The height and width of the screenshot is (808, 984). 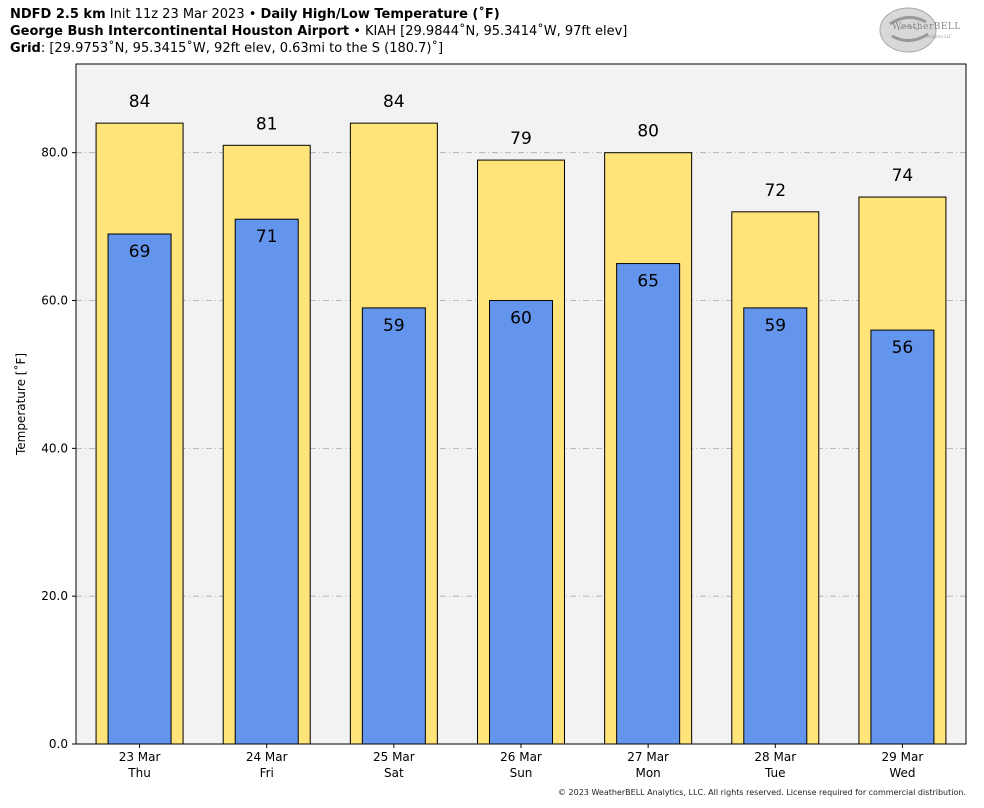 I want to click on x-tick-day: Thu, so click(x=139, y=773).